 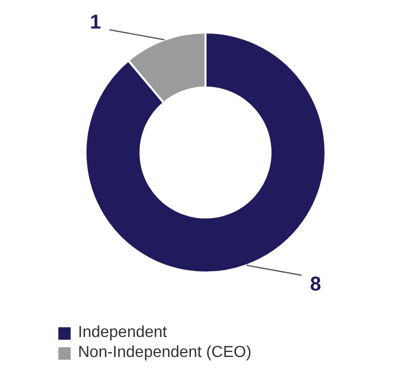 I want to click on data-label: 8, so click(x=316, y=284).